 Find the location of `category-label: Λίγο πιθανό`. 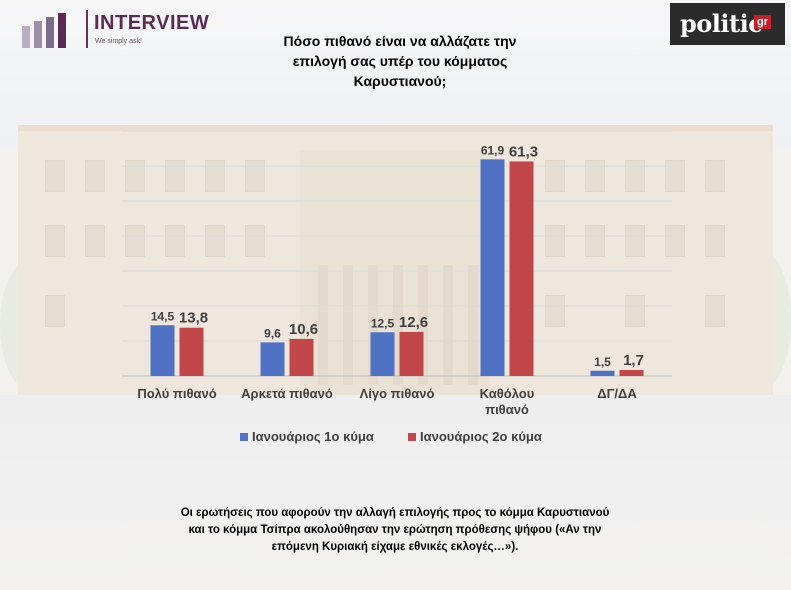

category-label: Λίγο πιθανό is located at coordinates (397, 393).